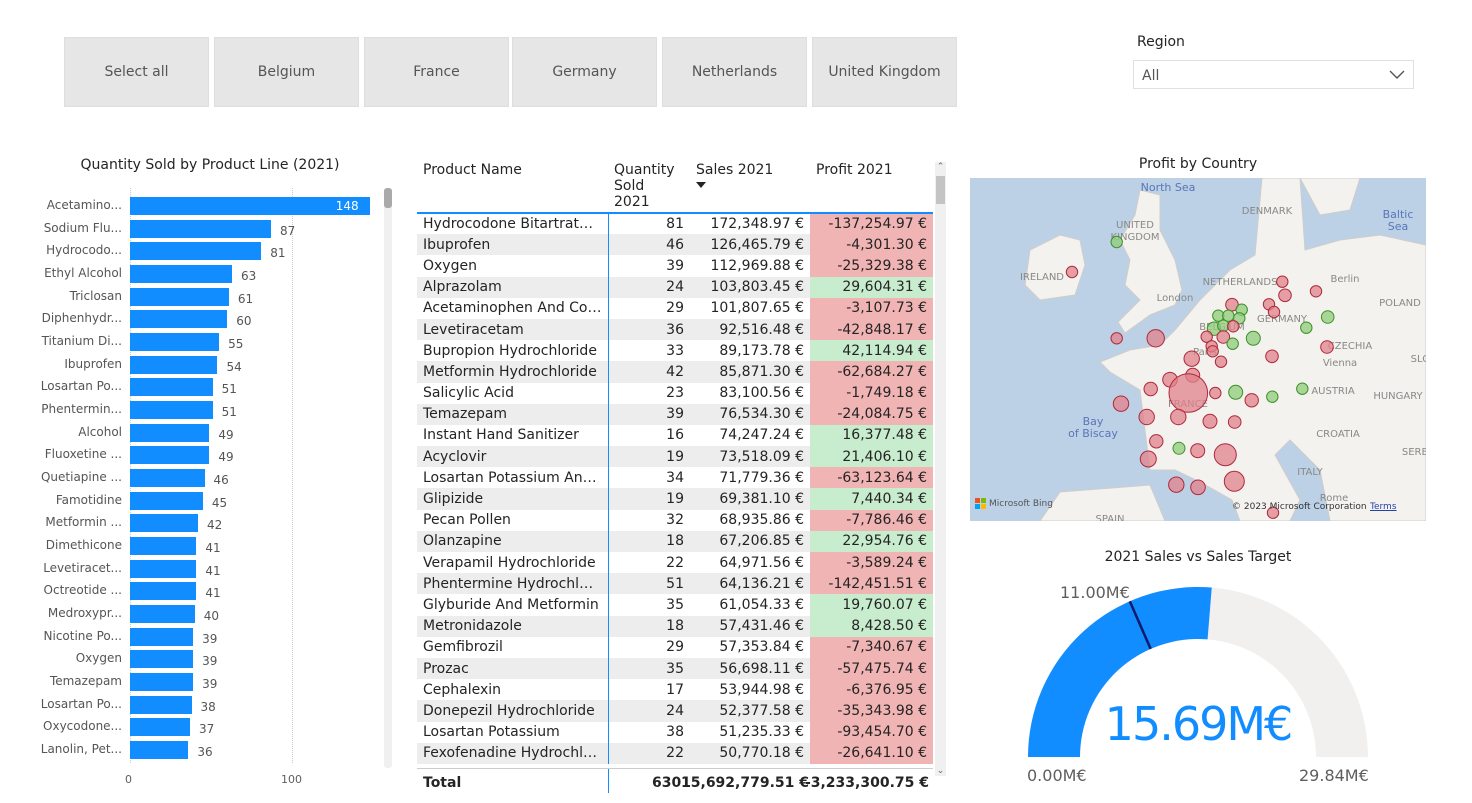 The height and width of the screenshot is (803, 1472). I want to click on table-row: Acyclovir 19 73,518.09 €21,406.10 €, so click(675, 457).